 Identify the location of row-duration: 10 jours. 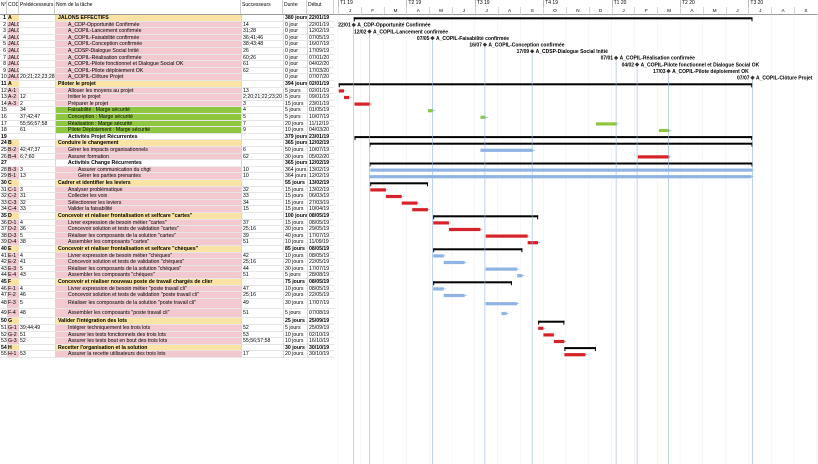
(295, 335).